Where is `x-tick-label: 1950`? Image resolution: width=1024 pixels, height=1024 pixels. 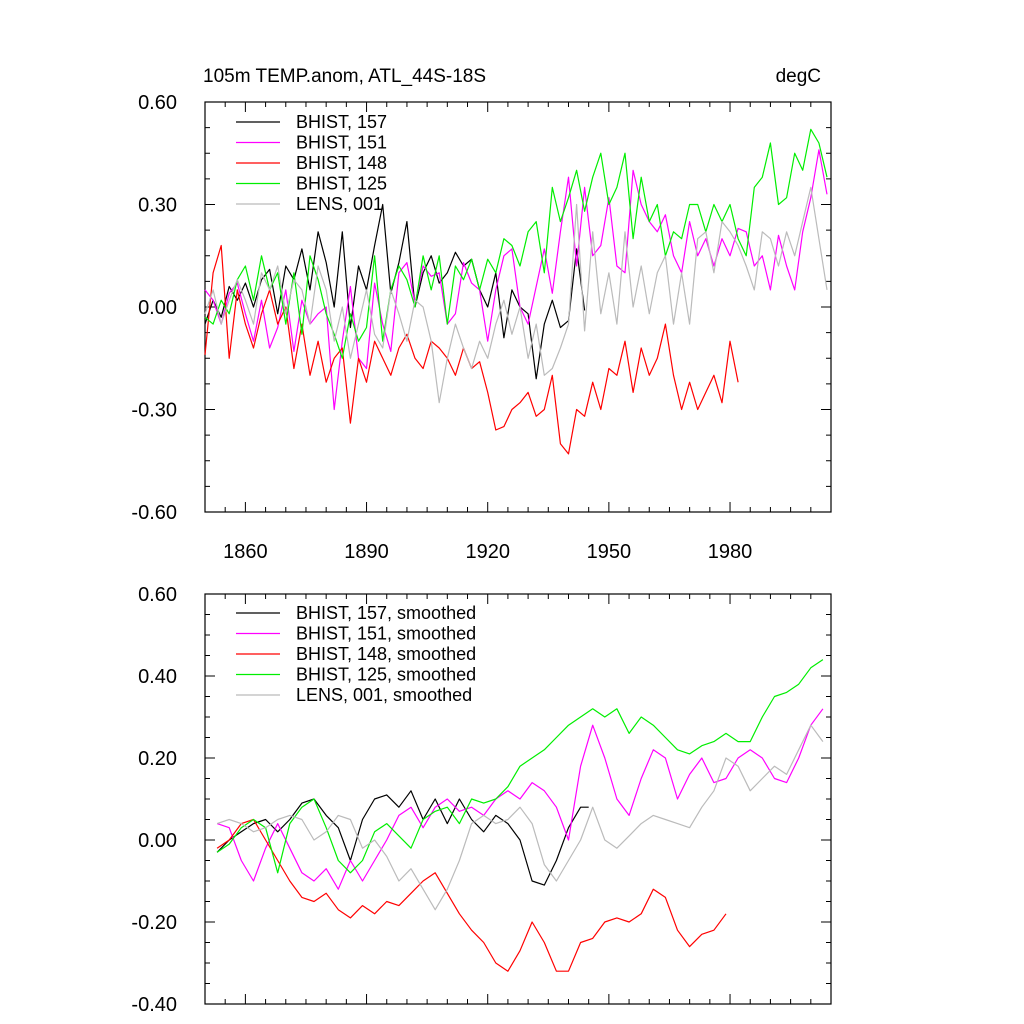 x-tick-label: 1950 is located at coordinates (609, 552).